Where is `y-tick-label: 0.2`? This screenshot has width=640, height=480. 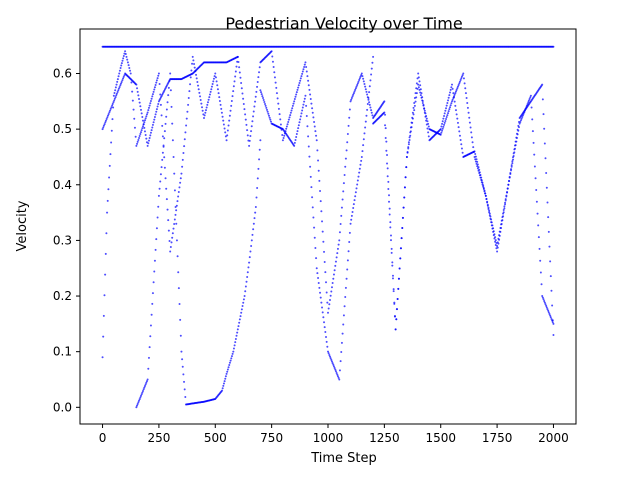 y-tick-label: 0.2 is located at coordinates (62, 296).